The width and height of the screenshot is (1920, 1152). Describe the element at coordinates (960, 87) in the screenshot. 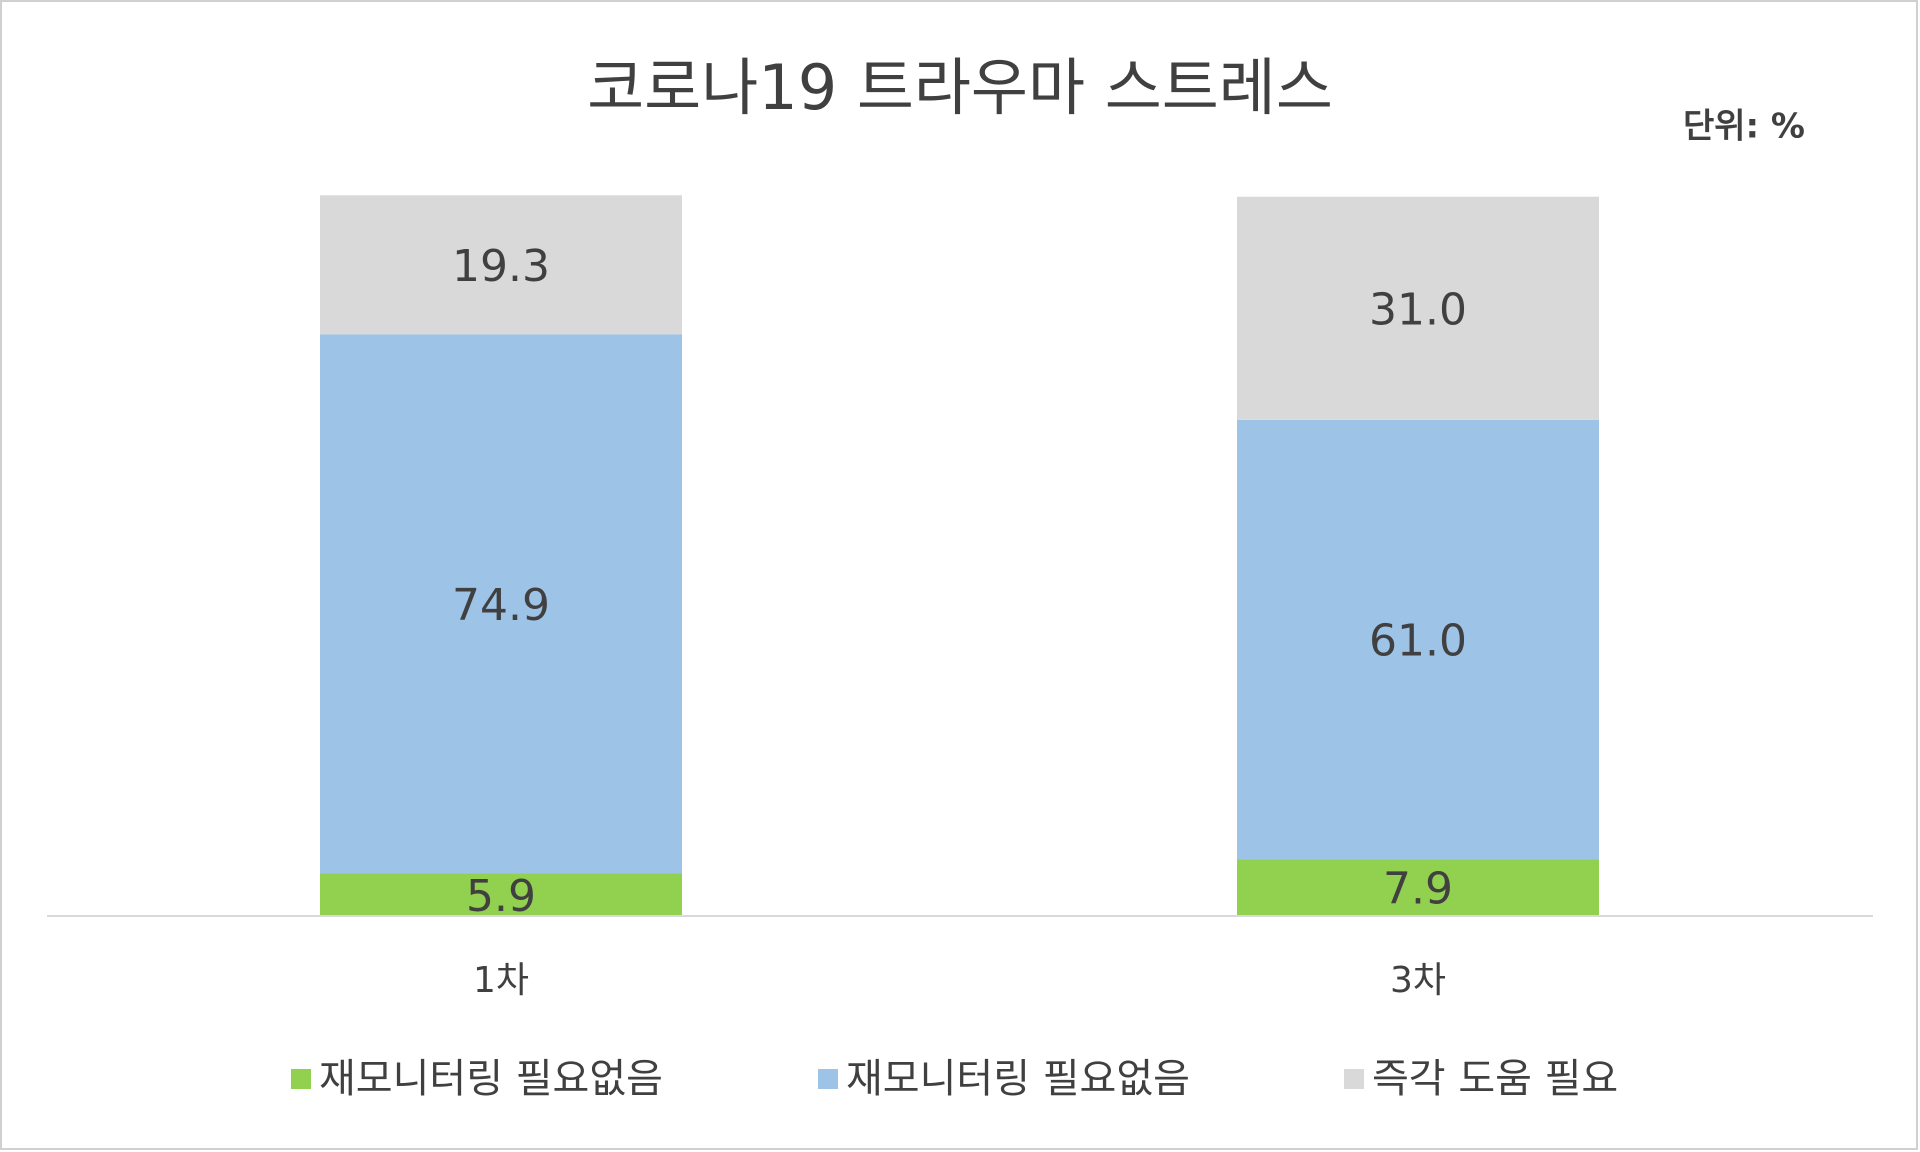

I see `chart-title: 코로나19 트라우마 스트레스` at that location.